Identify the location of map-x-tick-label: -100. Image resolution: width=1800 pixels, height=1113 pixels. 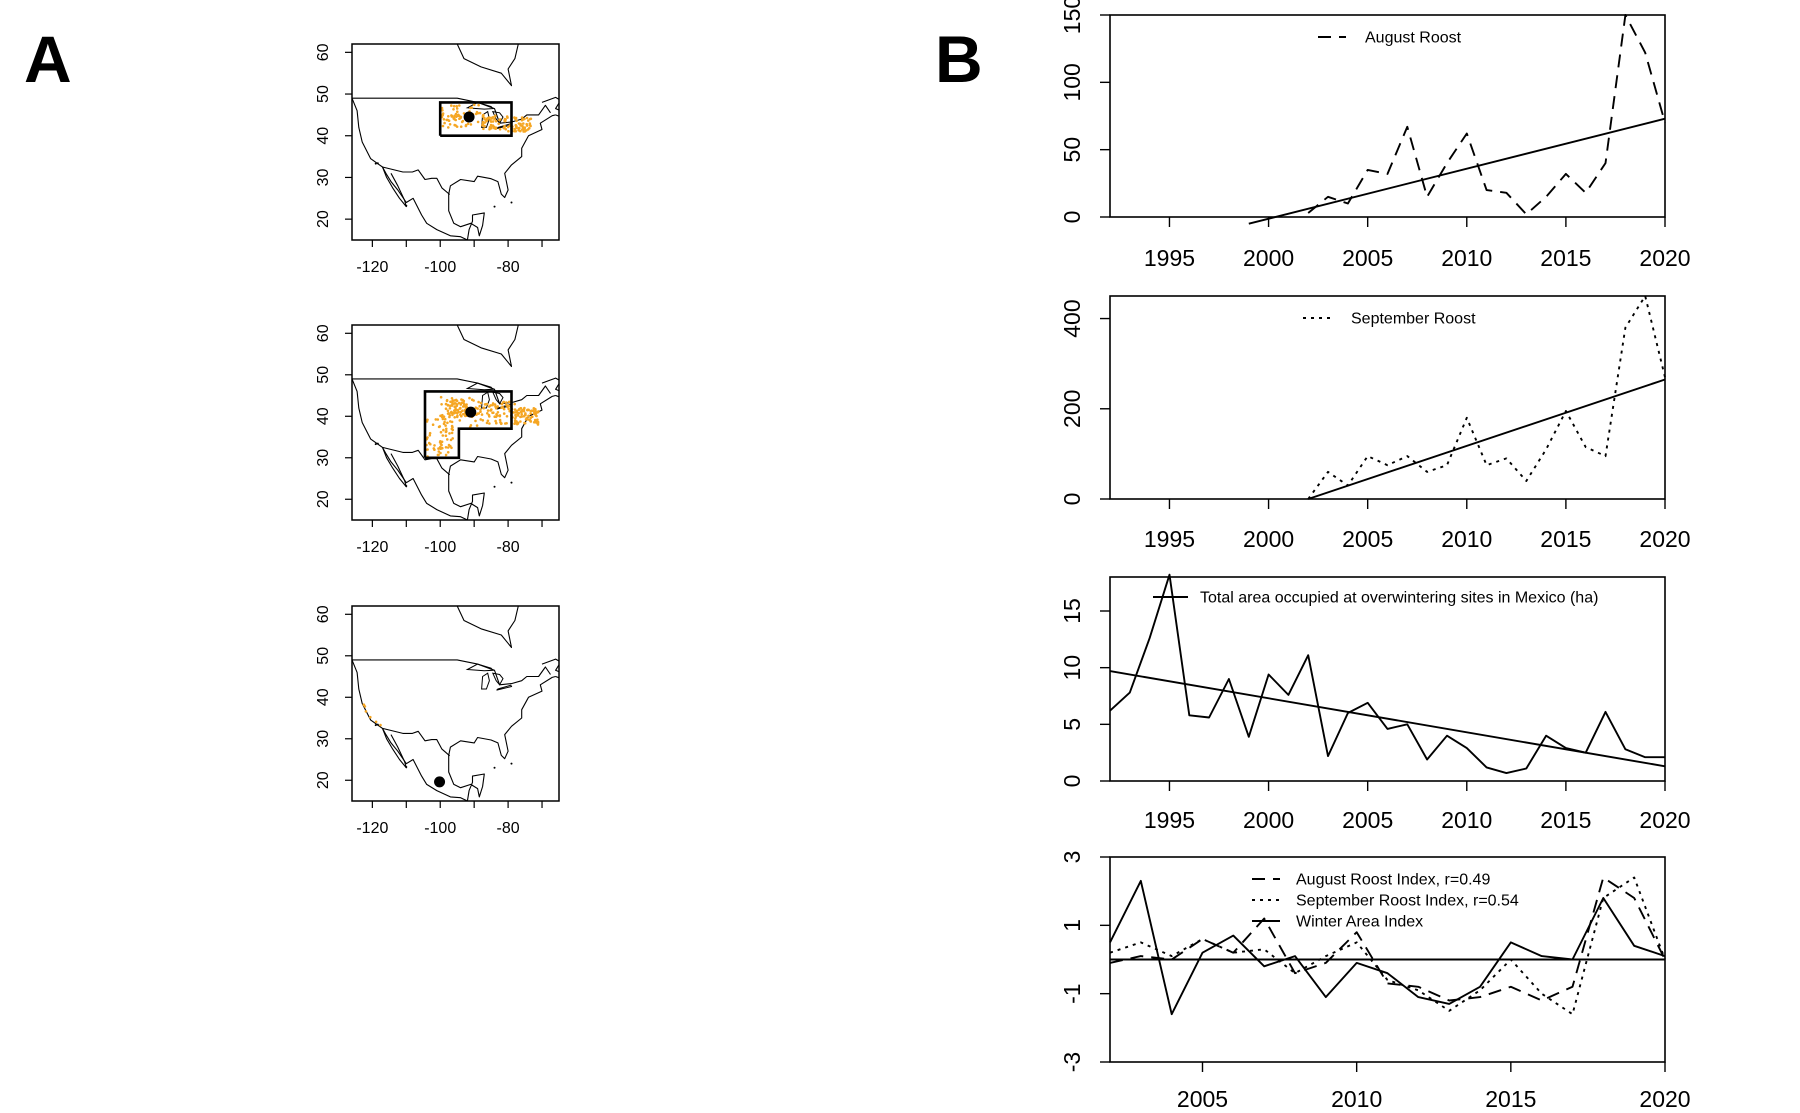
(440, 267).